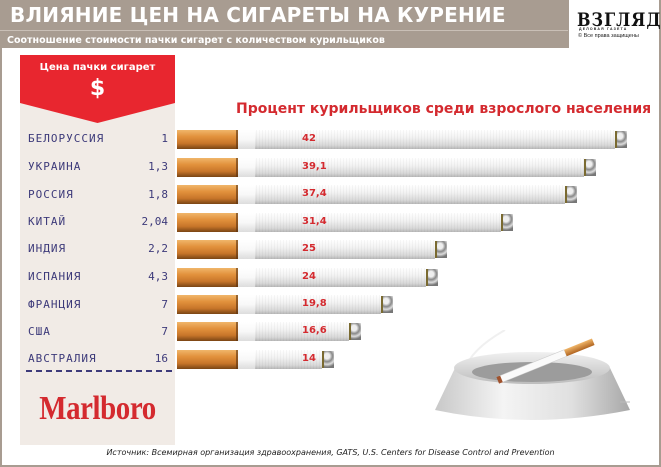  What do you see at coordinates (314, 330) in the screenshot?
I see `percent-value: 16,6` at bounding box center [314, 330].